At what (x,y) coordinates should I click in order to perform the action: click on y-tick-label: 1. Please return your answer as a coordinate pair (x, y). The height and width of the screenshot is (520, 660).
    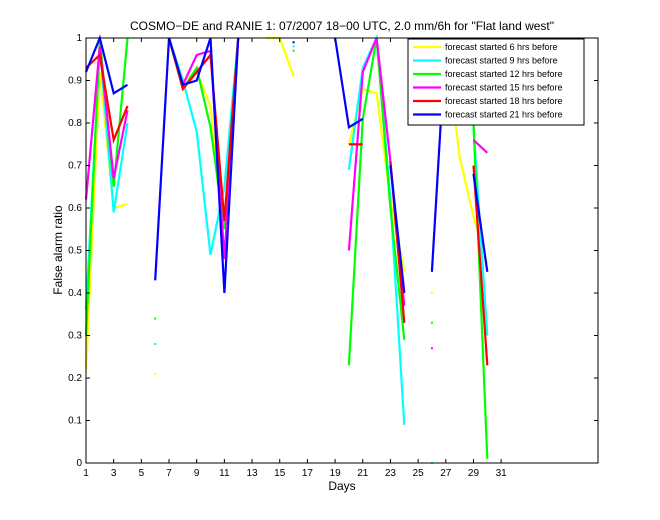
    Looking at the image, I should click on (79, 38).